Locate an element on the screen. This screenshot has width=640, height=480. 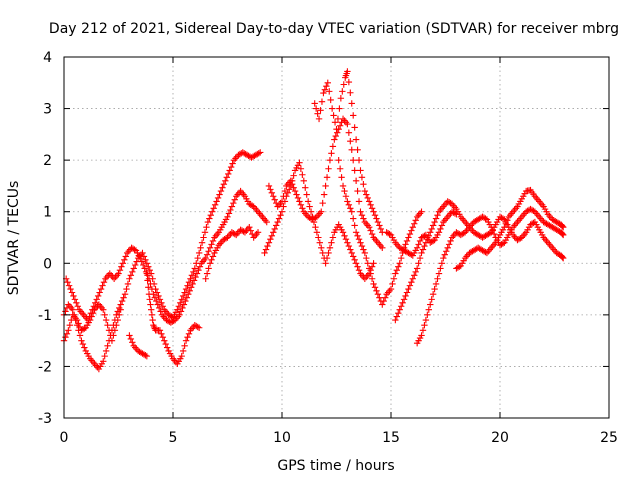
x-tick-label: 10 is located at coordinates (282, 438).